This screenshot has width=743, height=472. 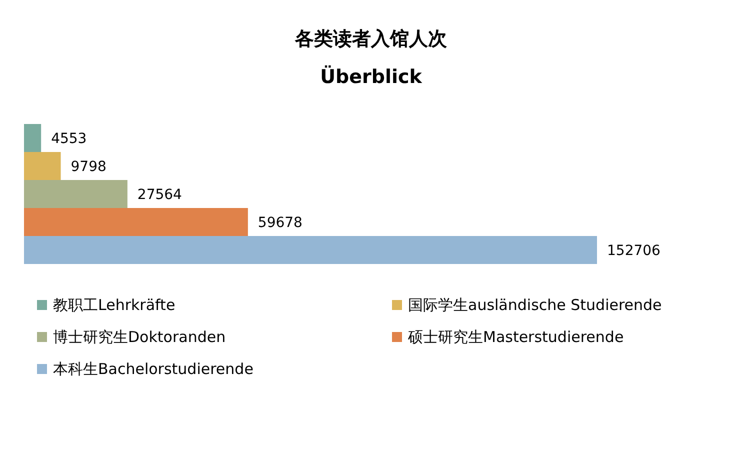 What do you see at coordinates (371, 76) in the screenshot?
I see `chart-subtitle: Überblick` at bounding box center [371, 76].